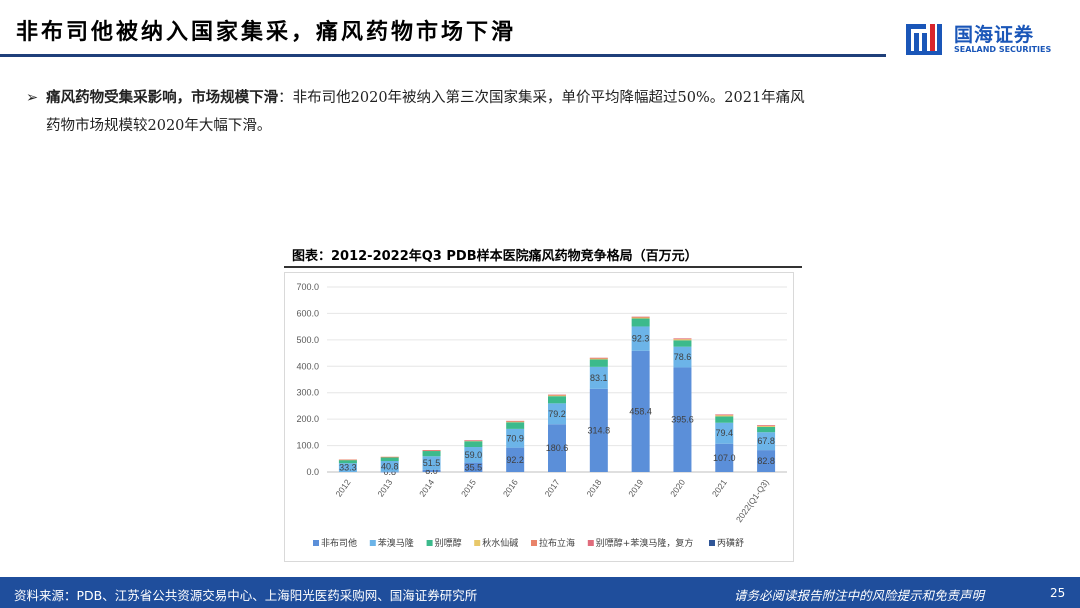 The image size is (1080, 608). I want to click on footer-source: 资料来源：PDB、江苏省公共资源交易中心、上海阳光医药采购网、国海证券研究所, so click(246, 595).